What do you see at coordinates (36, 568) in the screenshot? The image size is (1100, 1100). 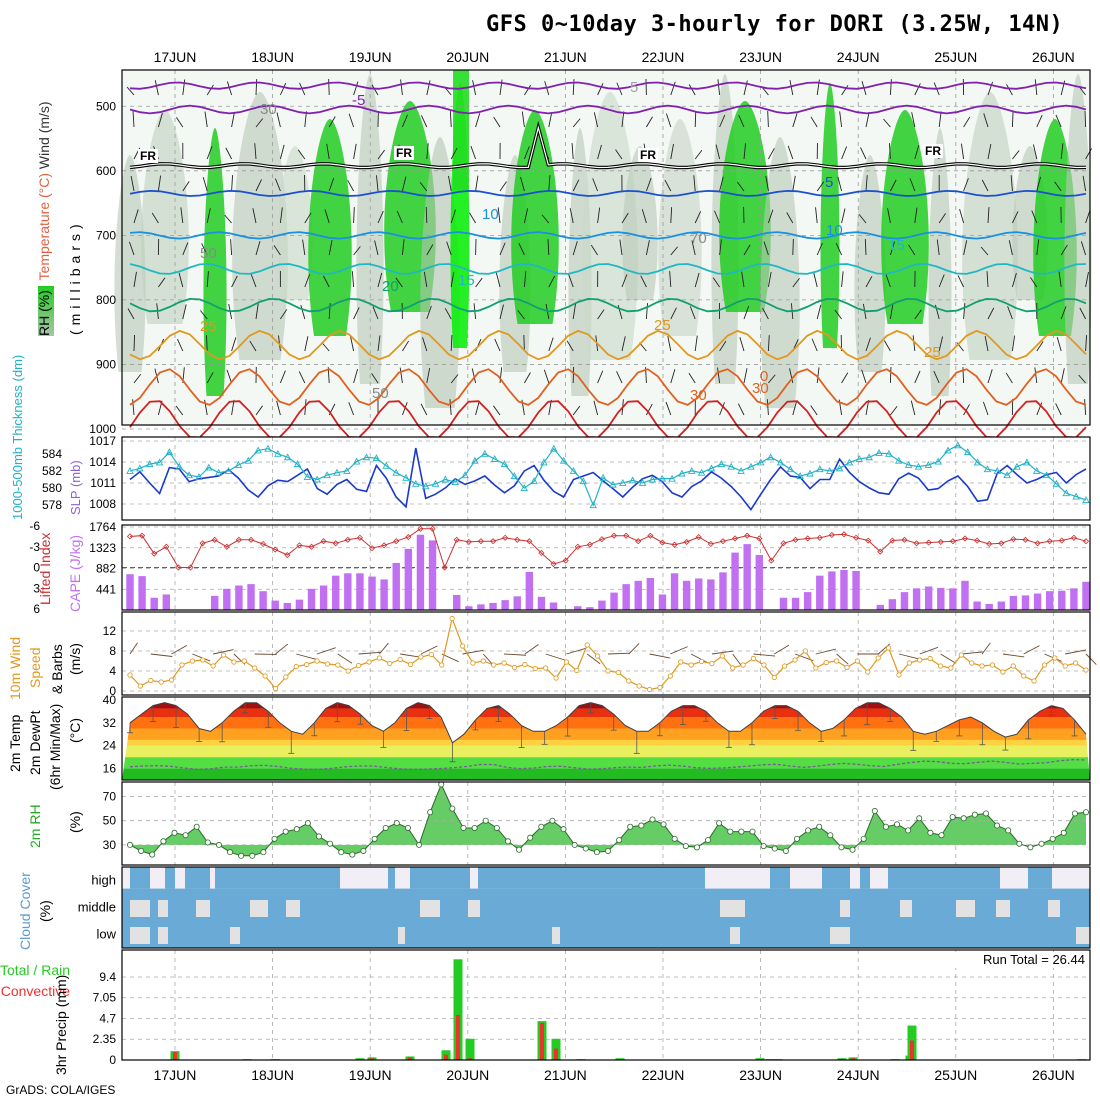 I see `li-tick-label: 0` at bounding box center [36, 568].